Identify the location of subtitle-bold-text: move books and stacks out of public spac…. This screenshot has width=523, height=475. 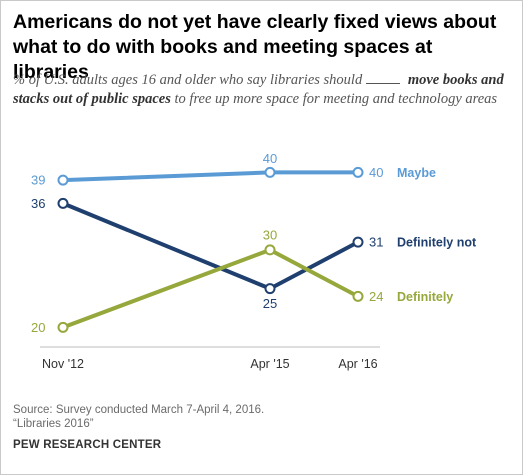
(258, 89).